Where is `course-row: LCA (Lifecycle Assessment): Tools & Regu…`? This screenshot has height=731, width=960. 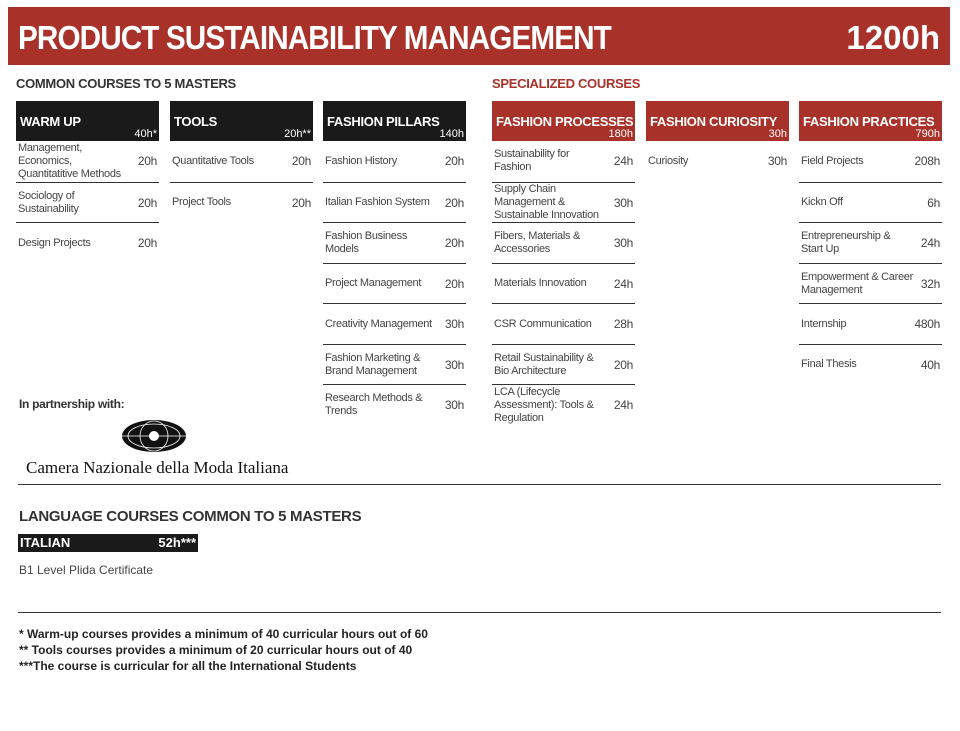
course-row: LCA (Lifecycle Assessment): Tools & Regu… is located at coordinates (563, 404).